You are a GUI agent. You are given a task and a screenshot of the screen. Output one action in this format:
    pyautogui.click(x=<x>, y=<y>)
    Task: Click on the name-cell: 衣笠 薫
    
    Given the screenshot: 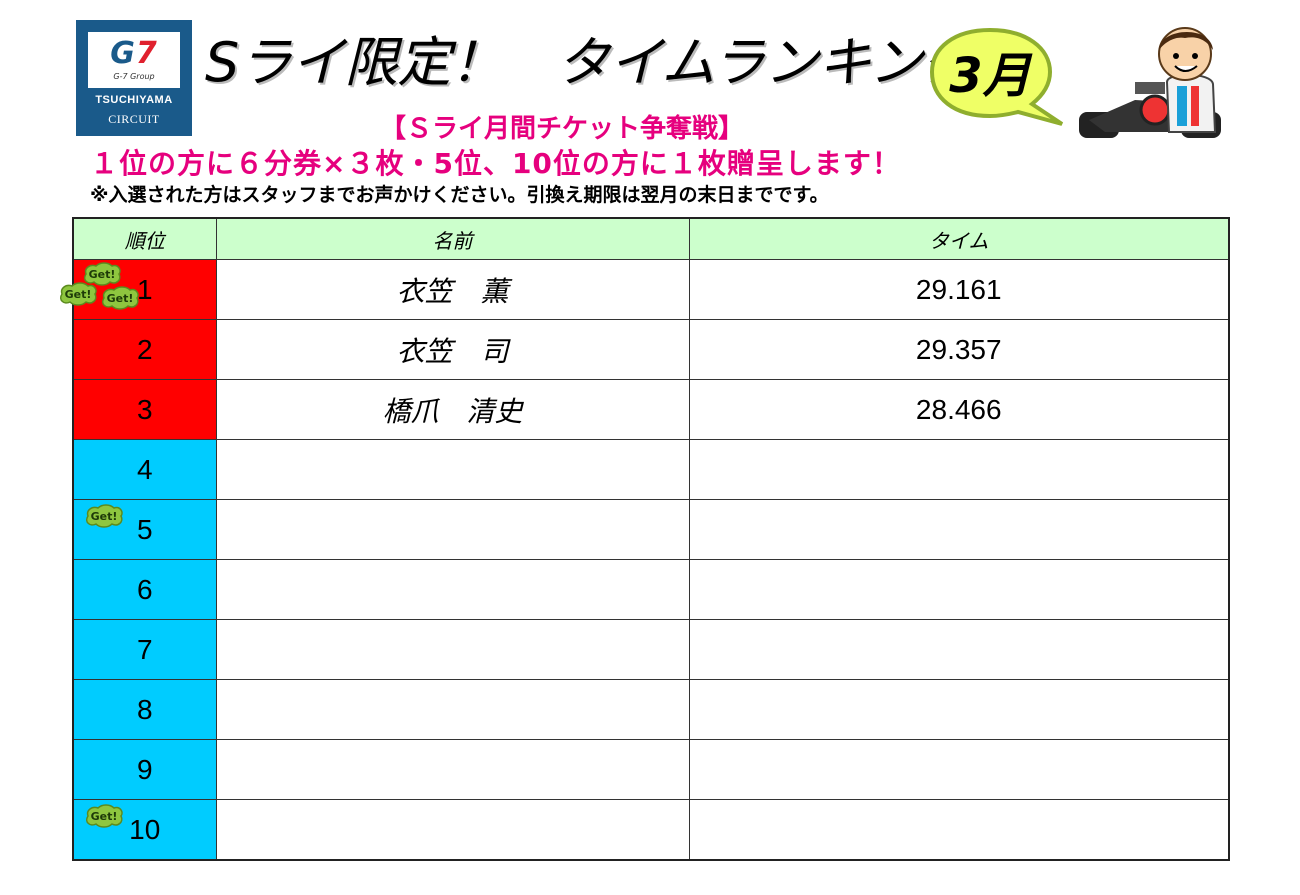 What is the action you would take?
    pyautogui.click(x=452, y=289)
    